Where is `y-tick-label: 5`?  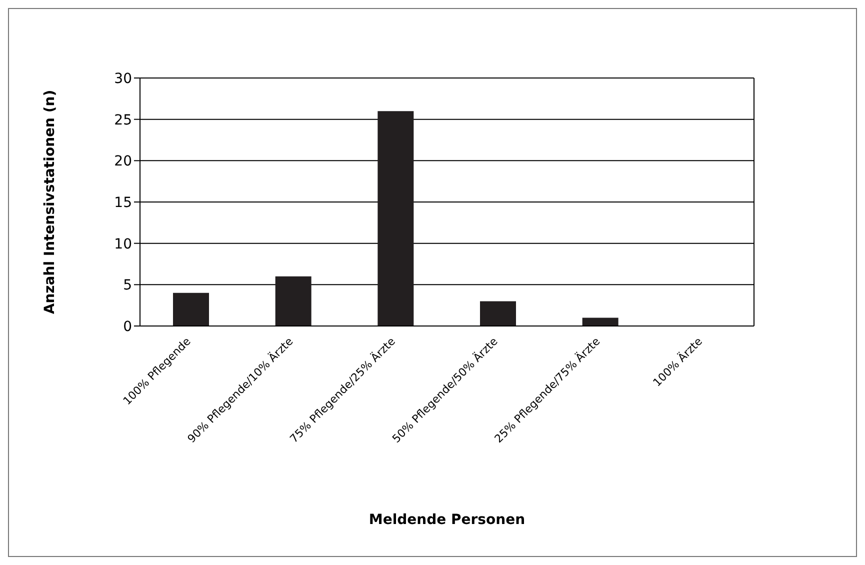 y-tick-label: 5 is located at coordinates (127, 286).